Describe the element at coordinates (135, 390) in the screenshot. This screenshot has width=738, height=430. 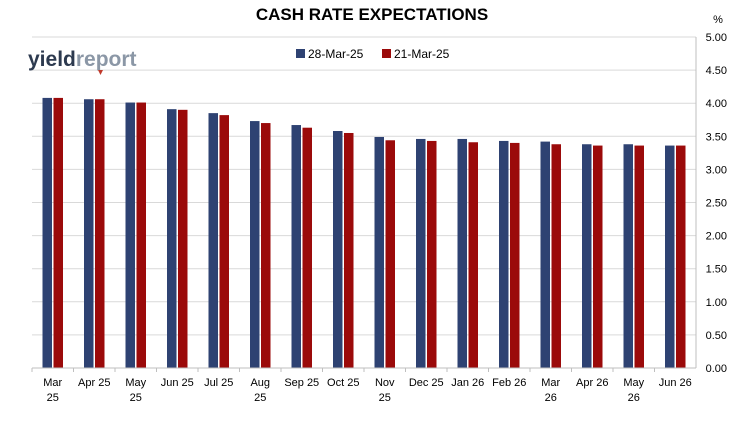
I see `x-tick-label: May 25` at that location.